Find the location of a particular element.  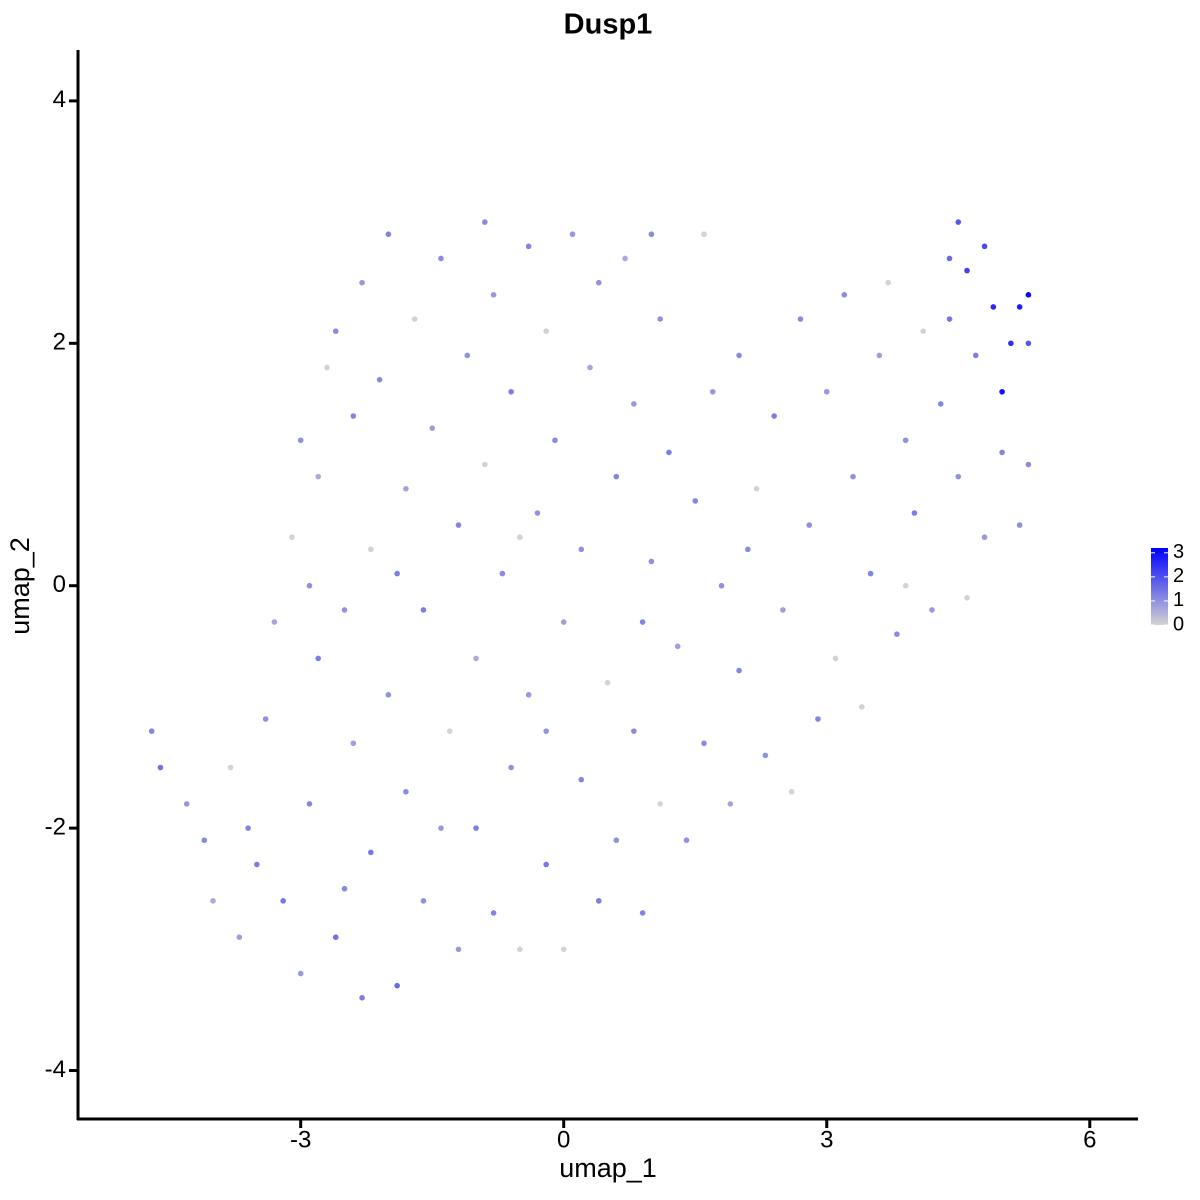

colorbar-tick-label: 0 is located at coordinates (1178, 624).